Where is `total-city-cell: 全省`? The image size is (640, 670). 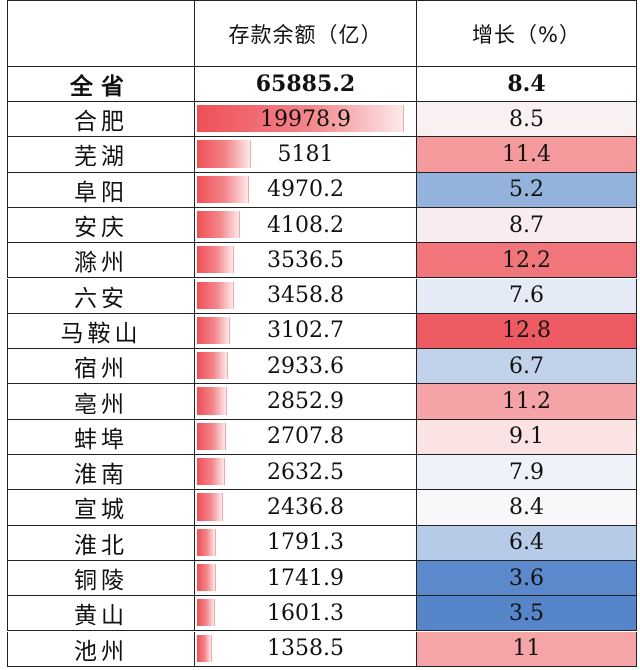 total-city-cell: 全省 is located at coordinates (101, 84).